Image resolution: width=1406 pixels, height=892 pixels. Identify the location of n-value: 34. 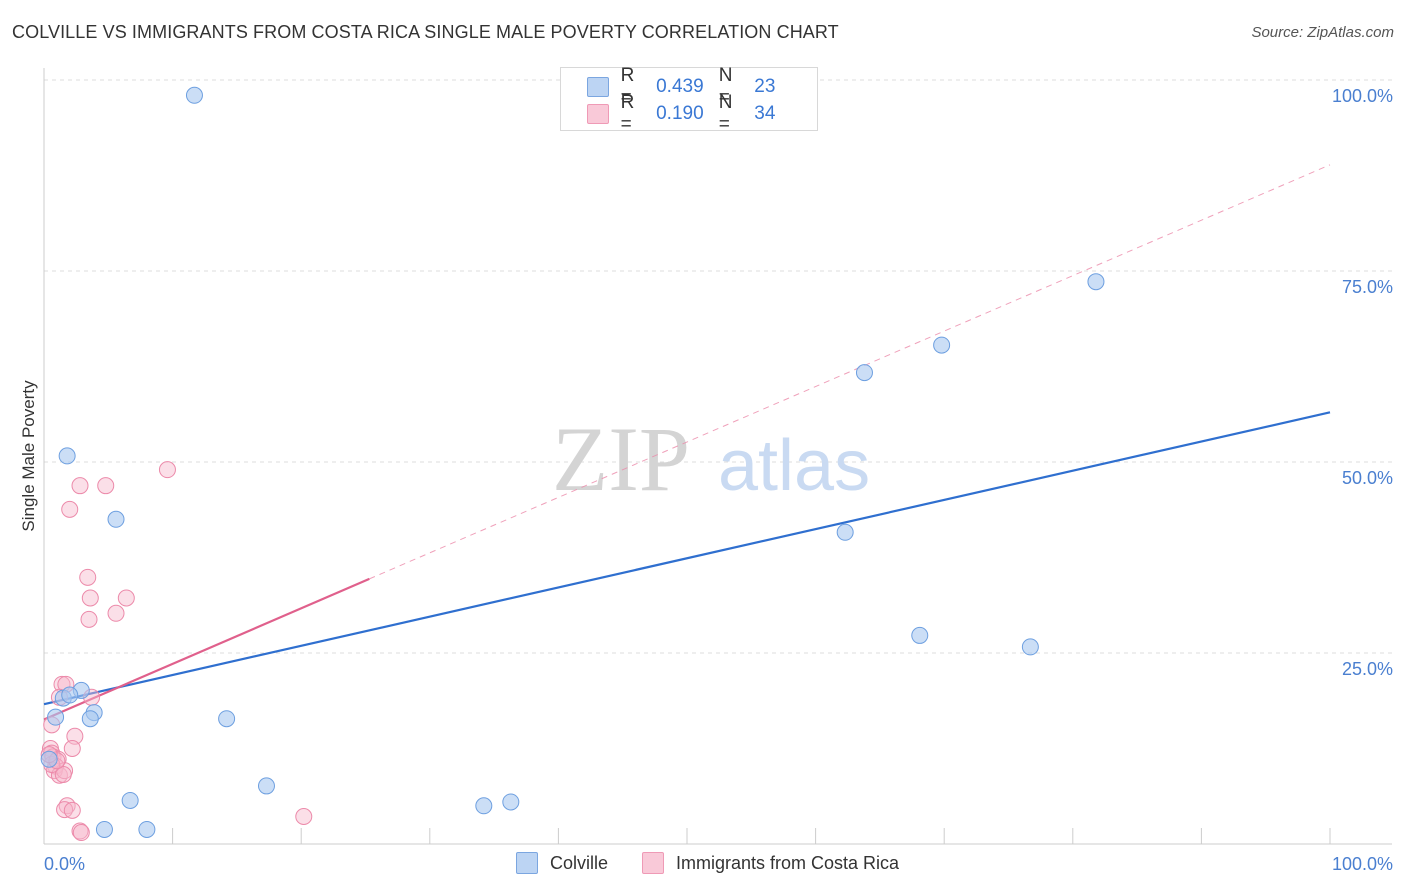
(765, 113).